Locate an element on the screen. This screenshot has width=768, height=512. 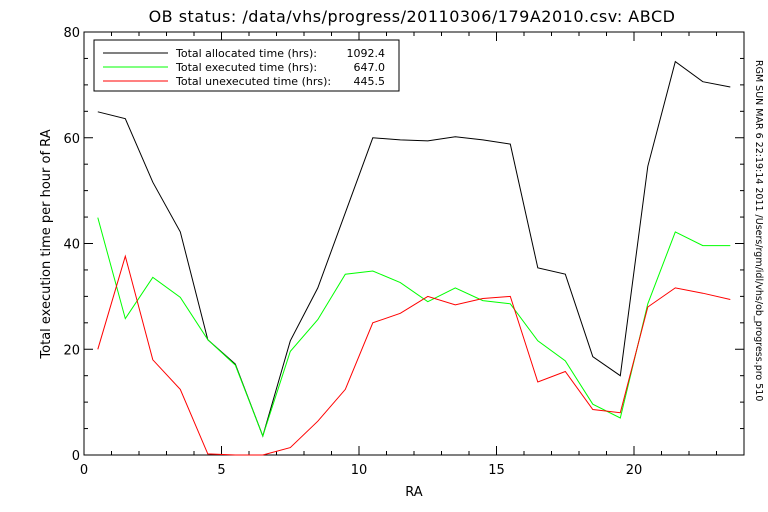
legend-value-unexecuted: 445.5 is located at coordinates (370, 81).